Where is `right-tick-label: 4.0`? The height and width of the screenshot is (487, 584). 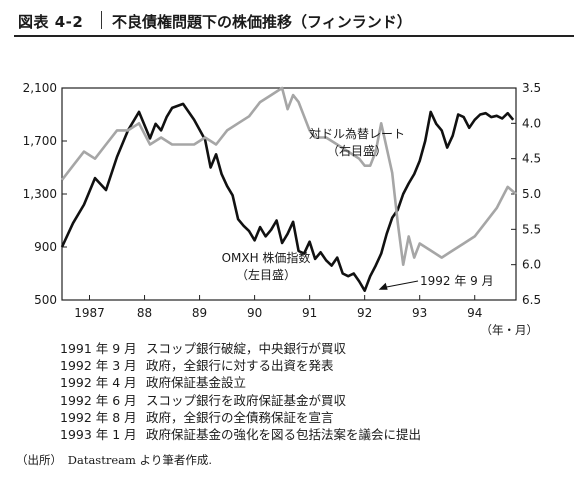 right-tick-label: 4.0 is located at coordinates (531, 123).